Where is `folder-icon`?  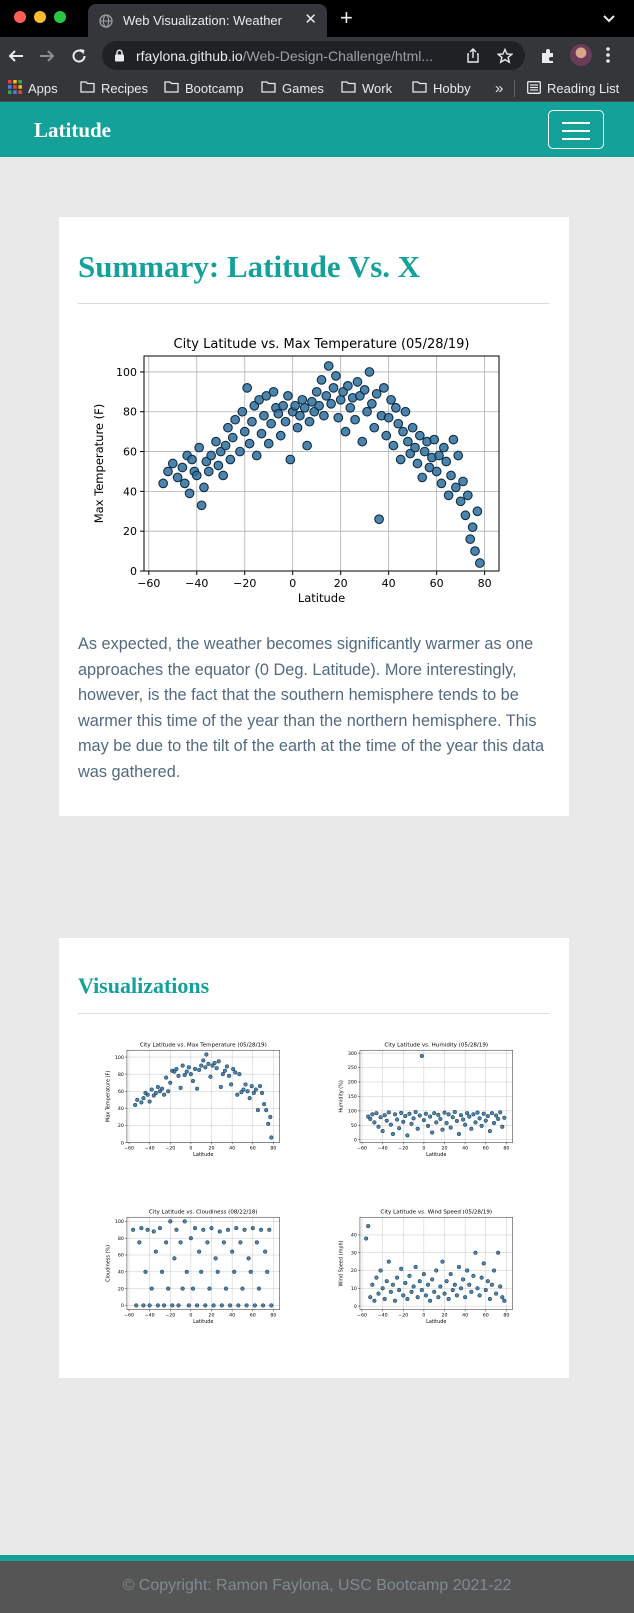
folder-icon is located at coordinates (348, 88).